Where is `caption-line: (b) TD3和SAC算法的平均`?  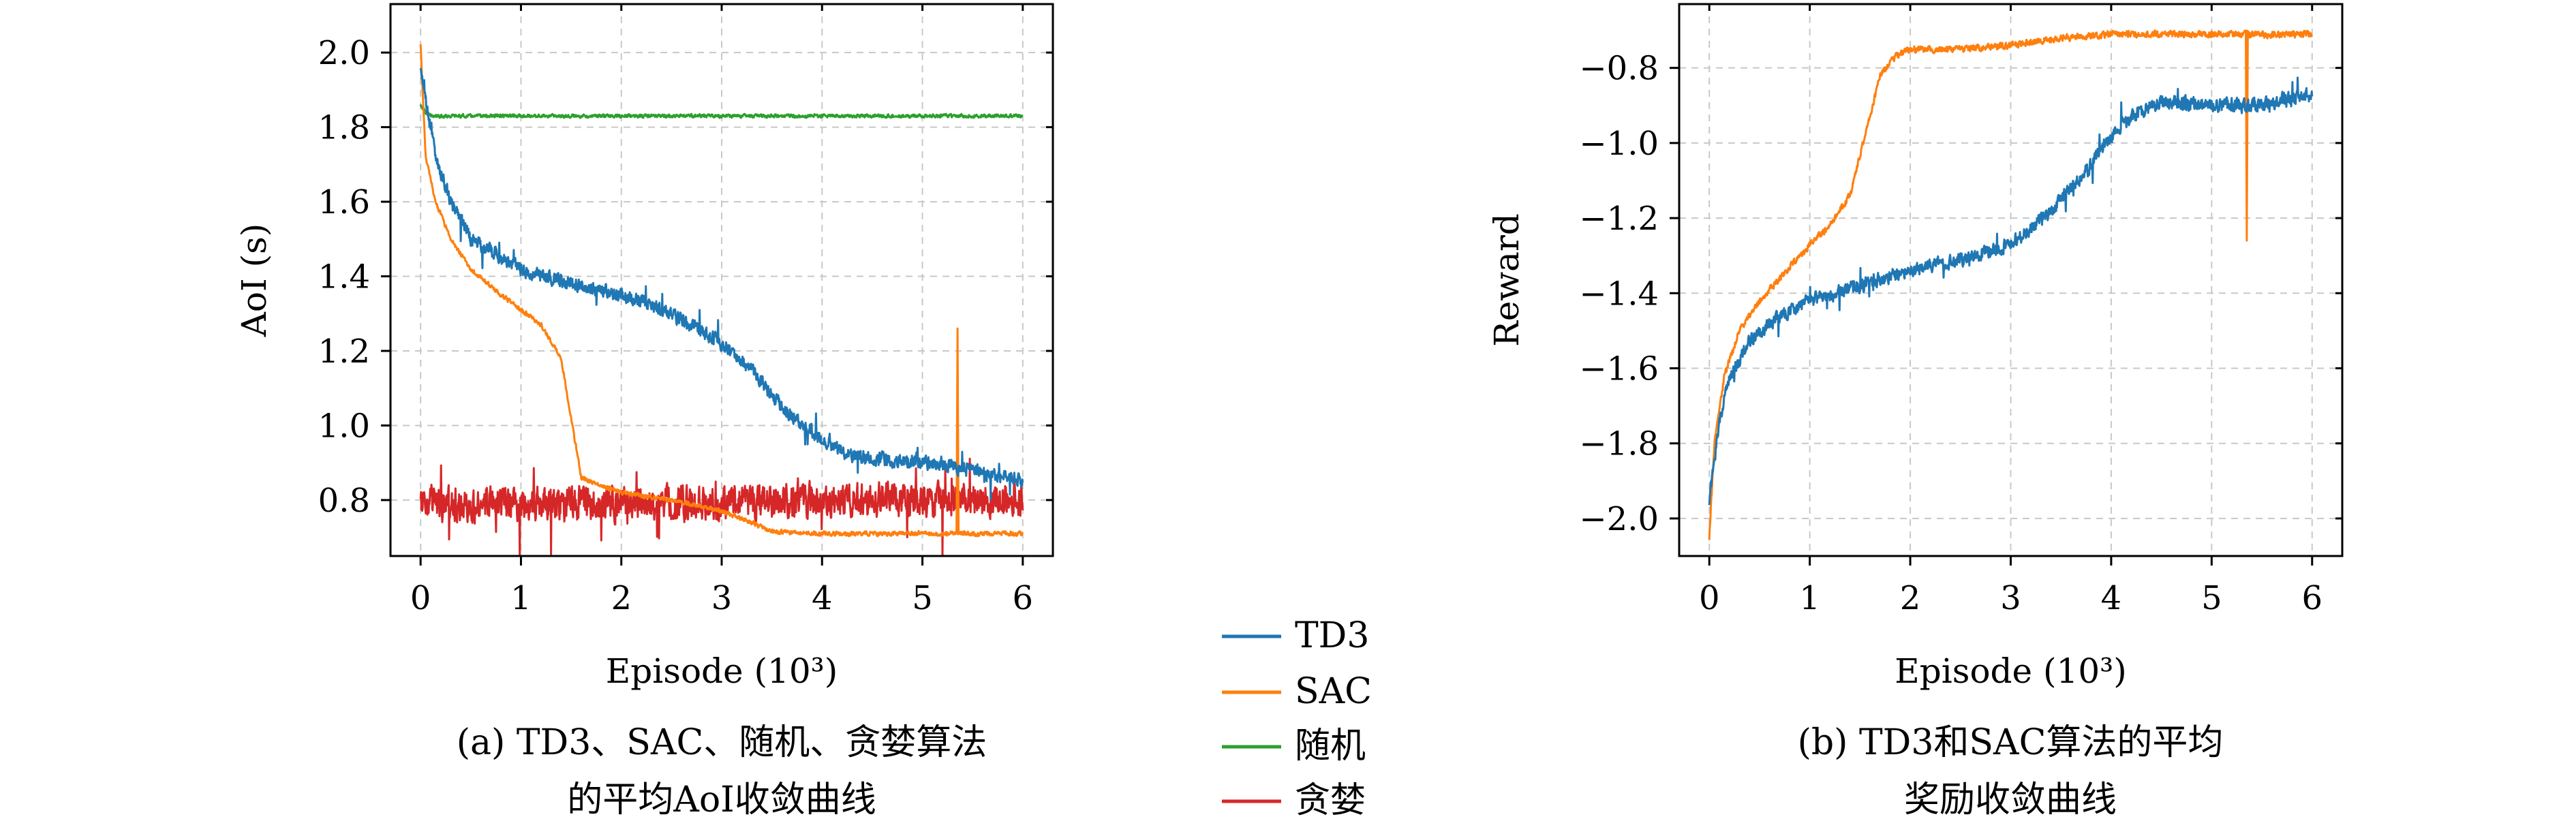
caption-line: (b) TD3和SAC算法的平均 is located at coordinates (2011, 742).